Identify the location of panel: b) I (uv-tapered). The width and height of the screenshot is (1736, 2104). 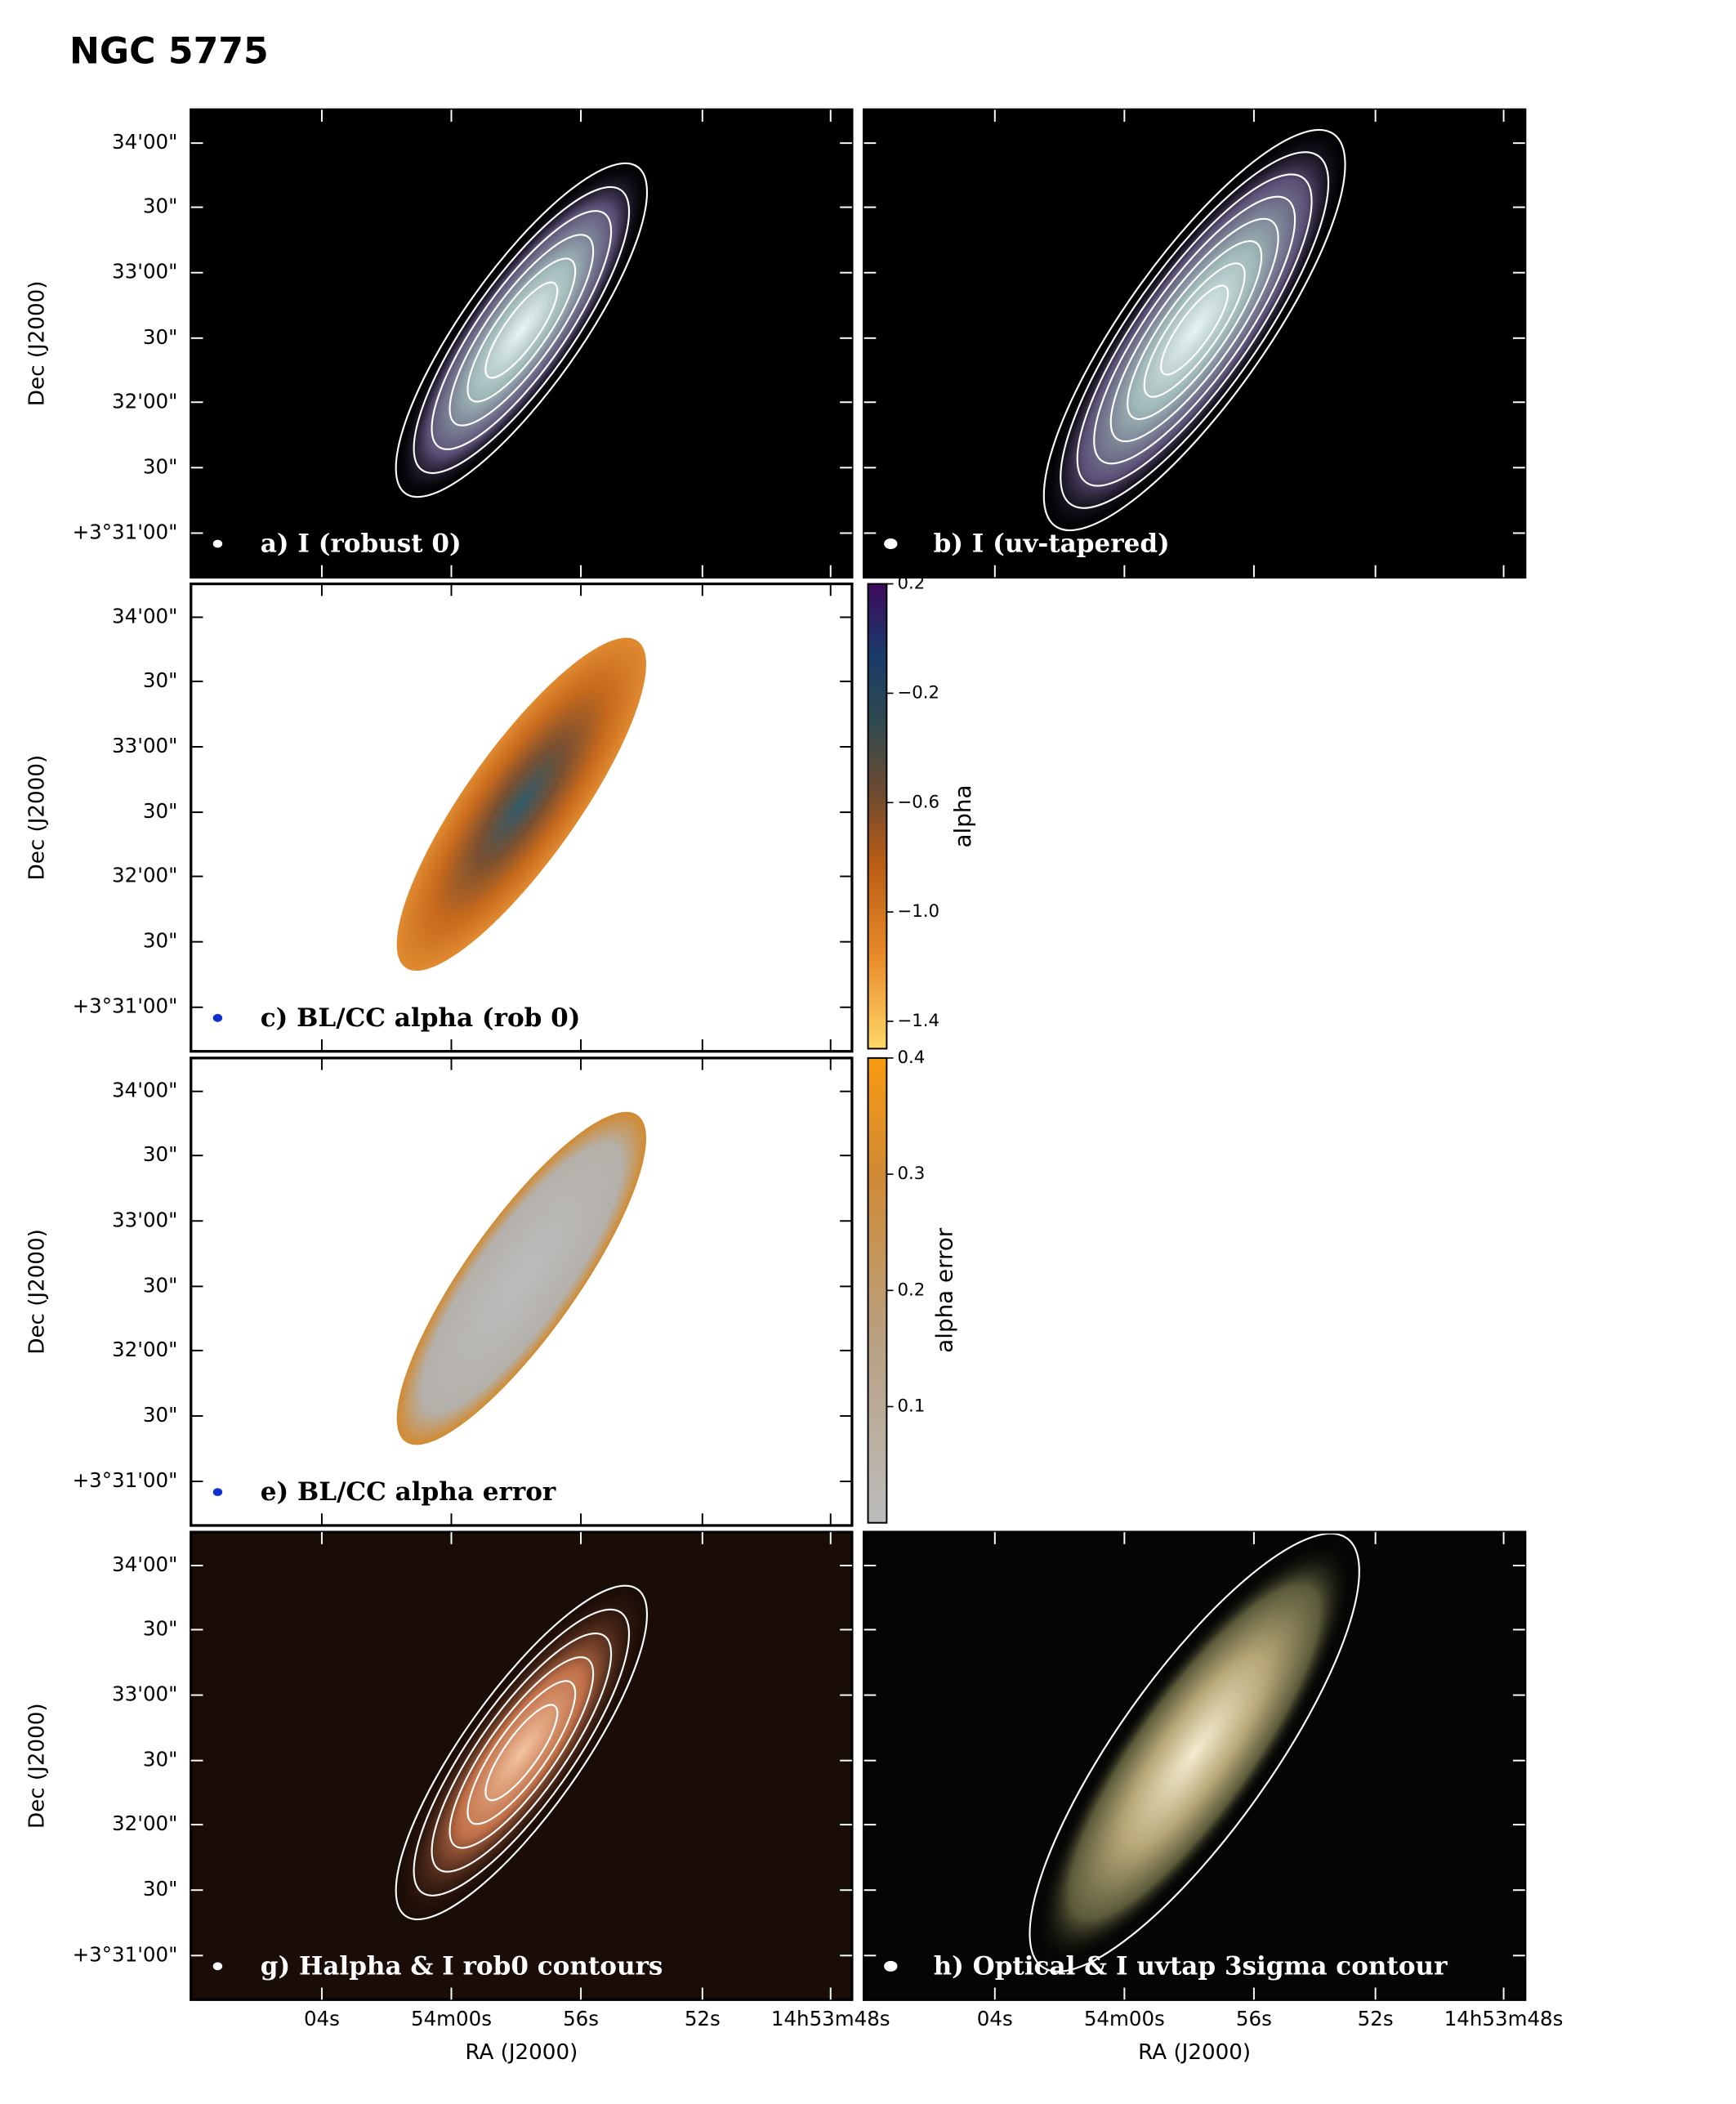
(1194, 343).